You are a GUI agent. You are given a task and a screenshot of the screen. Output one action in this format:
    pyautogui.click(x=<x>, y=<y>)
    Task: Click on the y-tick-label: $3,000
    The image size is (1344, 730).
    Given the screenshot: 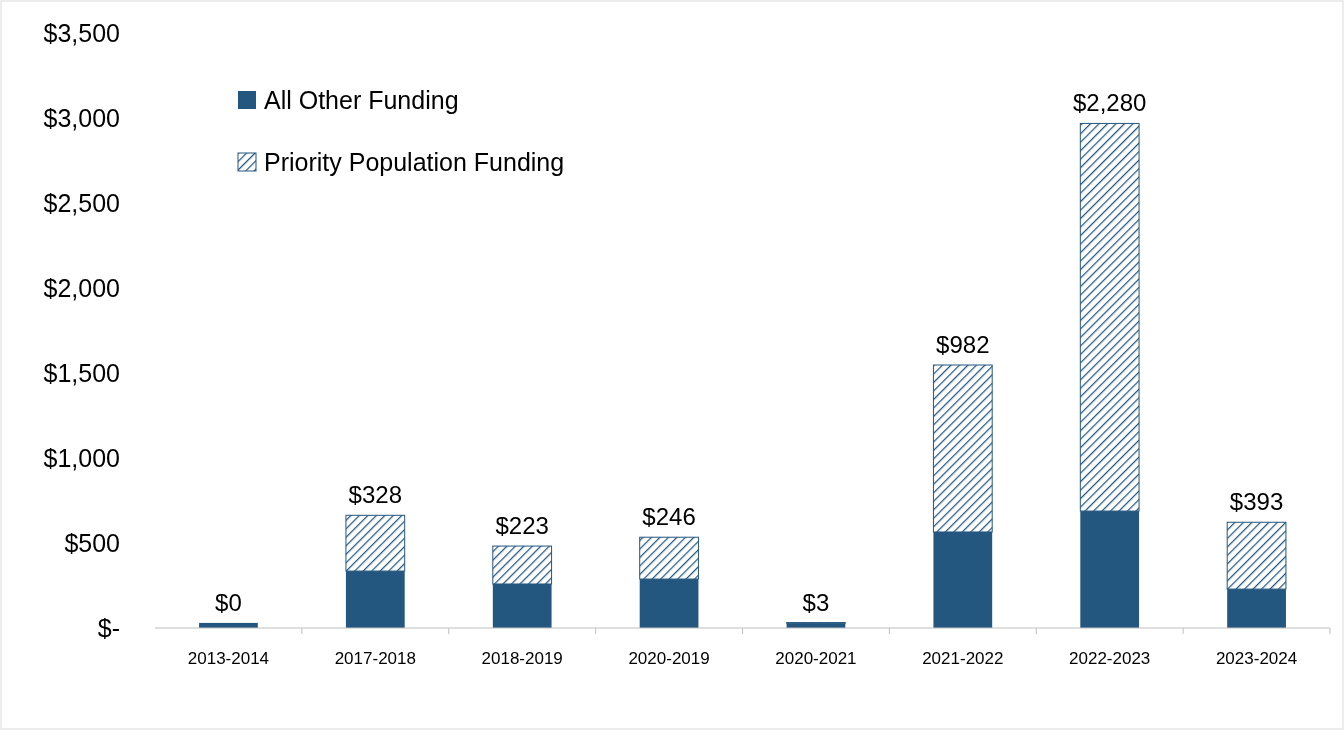 What is the action you would take?
    pyautogui.click(x=81, y=118)
    